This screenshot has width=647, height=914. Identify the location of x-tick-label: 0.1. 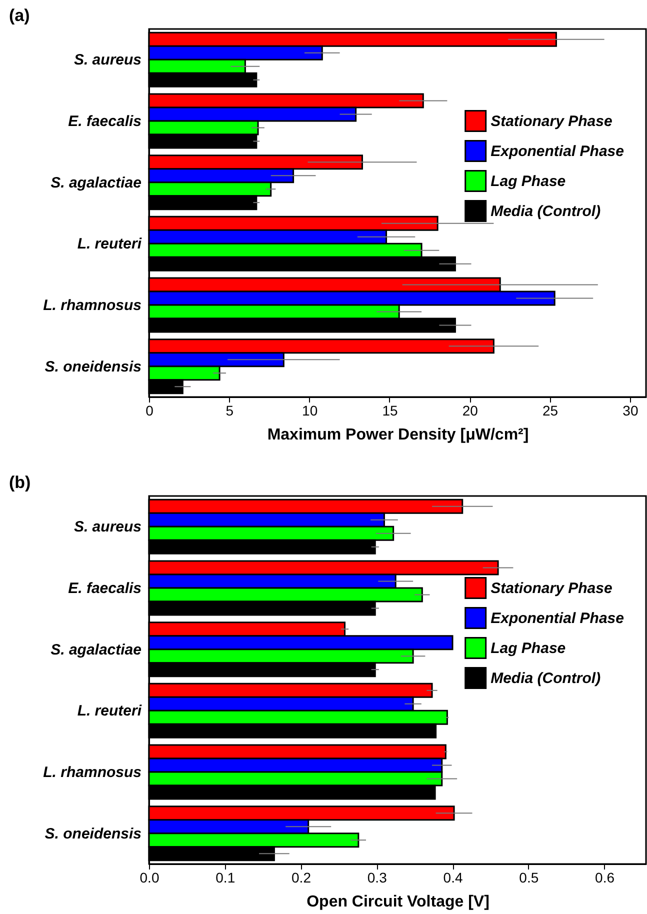
(226, 878).